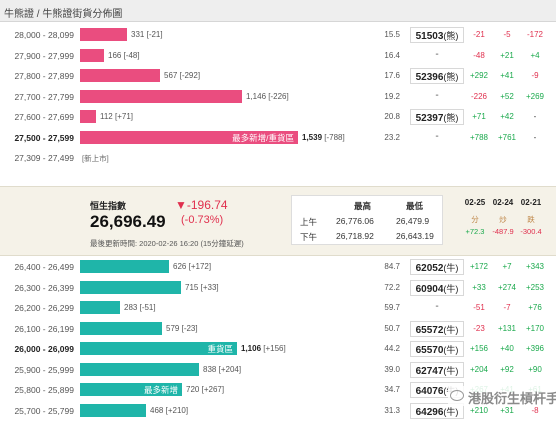  Describe the element at coordinates (429, 36) in the screenshot. I see `warrant-code-number: 51503` at that location.